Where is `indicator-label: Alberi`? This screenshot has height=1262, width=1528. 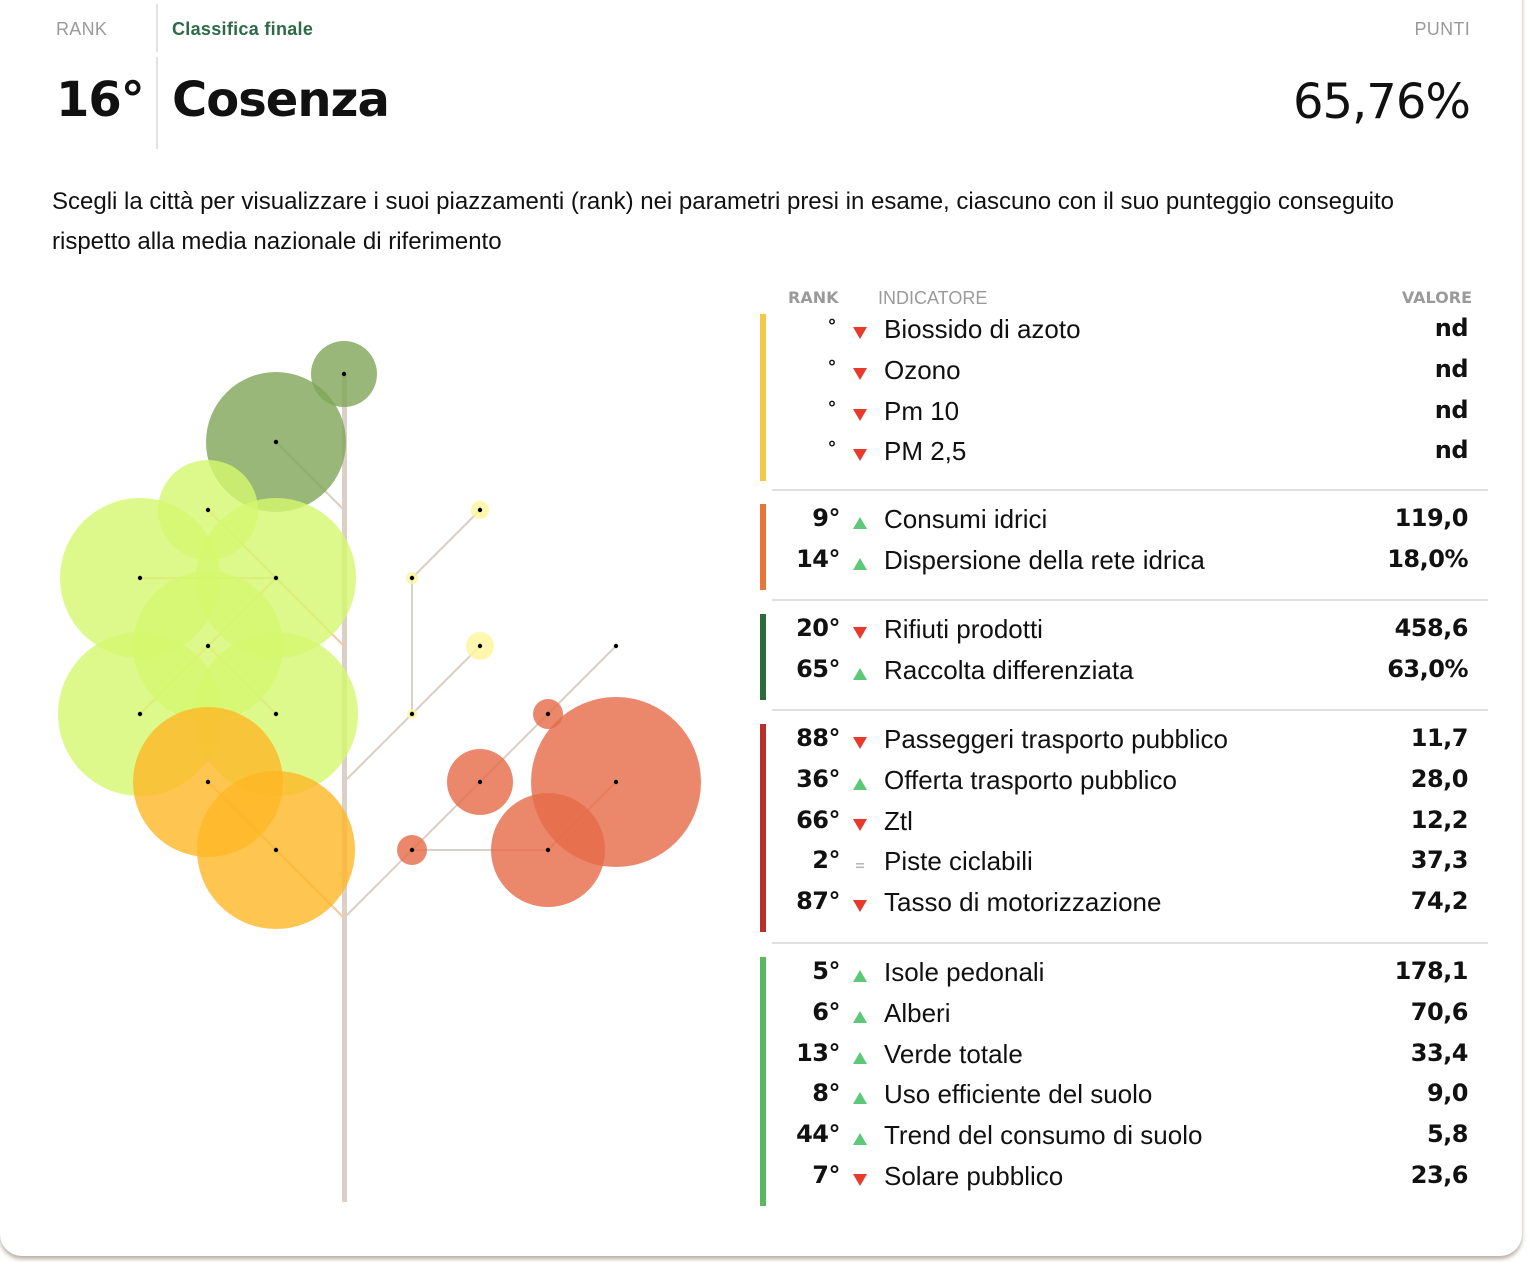 indicator-label: Alberi is located at coordinates (917, 1012).